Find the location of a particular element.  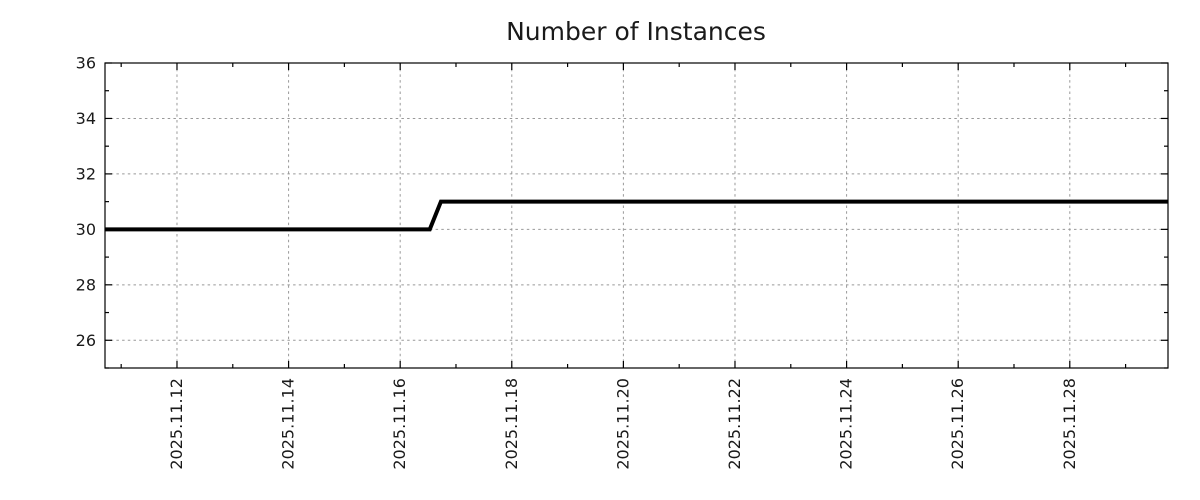

y-tick-label: 30 is located at coordinates (86, 229).